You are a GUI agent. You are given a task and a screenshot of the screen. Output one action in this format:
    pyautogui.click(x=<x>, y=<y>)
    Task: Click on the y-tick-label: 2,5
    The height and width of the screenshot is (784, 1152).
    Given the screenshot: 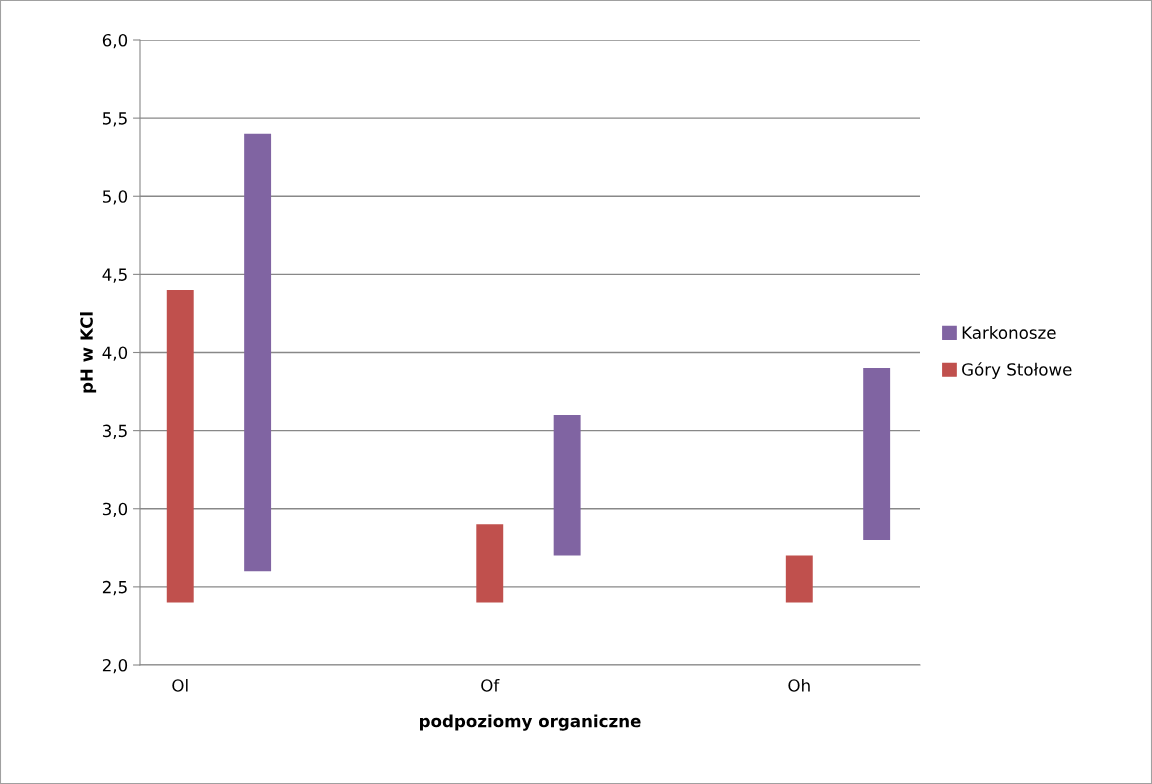 What is the action you would take?
    pyautogui.click(x=114, y=588)
    